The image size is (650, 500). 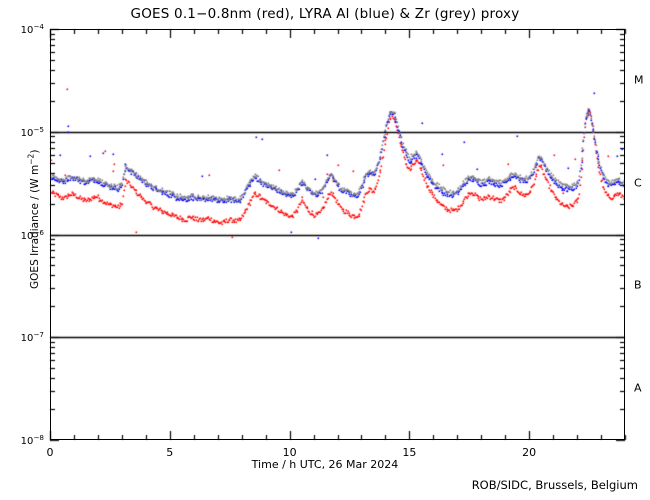 What do you see at coordinates (289, 452) in the screenshot?
I see `x-tick-label: 10` at bounding box center [289, 452].